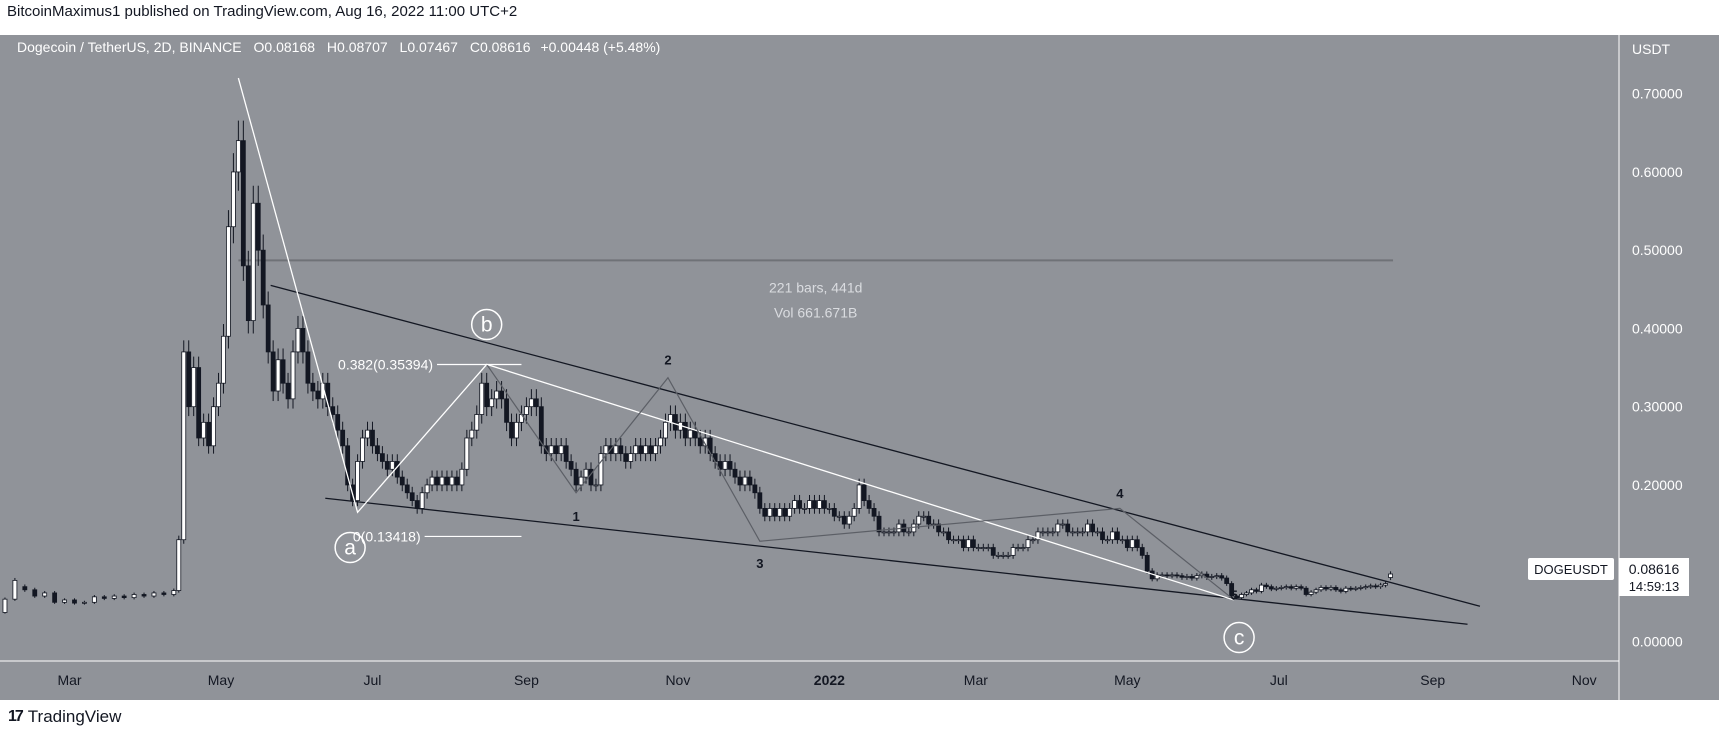  I want to click on range-annotation: 221 bars, 441d Vol 661.671B, so click(816, 289).